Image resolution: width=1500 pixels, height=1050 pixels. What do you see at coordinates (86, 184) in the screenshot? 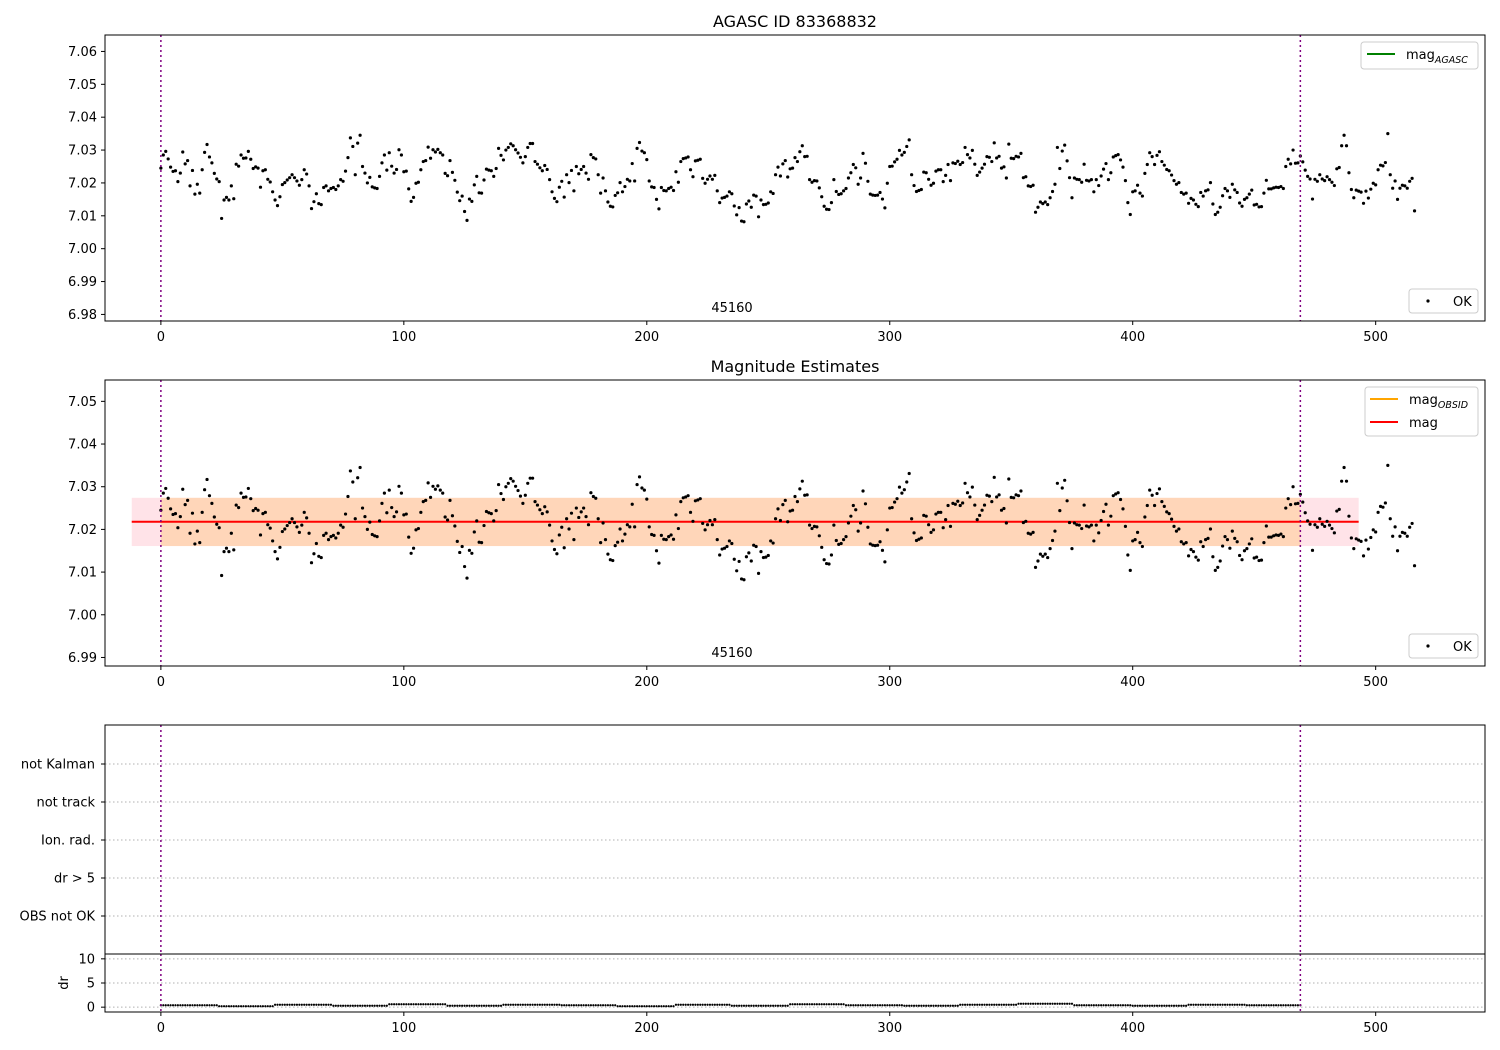
I see `panel-agasc-y-ticks: 6.986.997.007.017.027.037.047.057.06` at bounding box center [86, 184].